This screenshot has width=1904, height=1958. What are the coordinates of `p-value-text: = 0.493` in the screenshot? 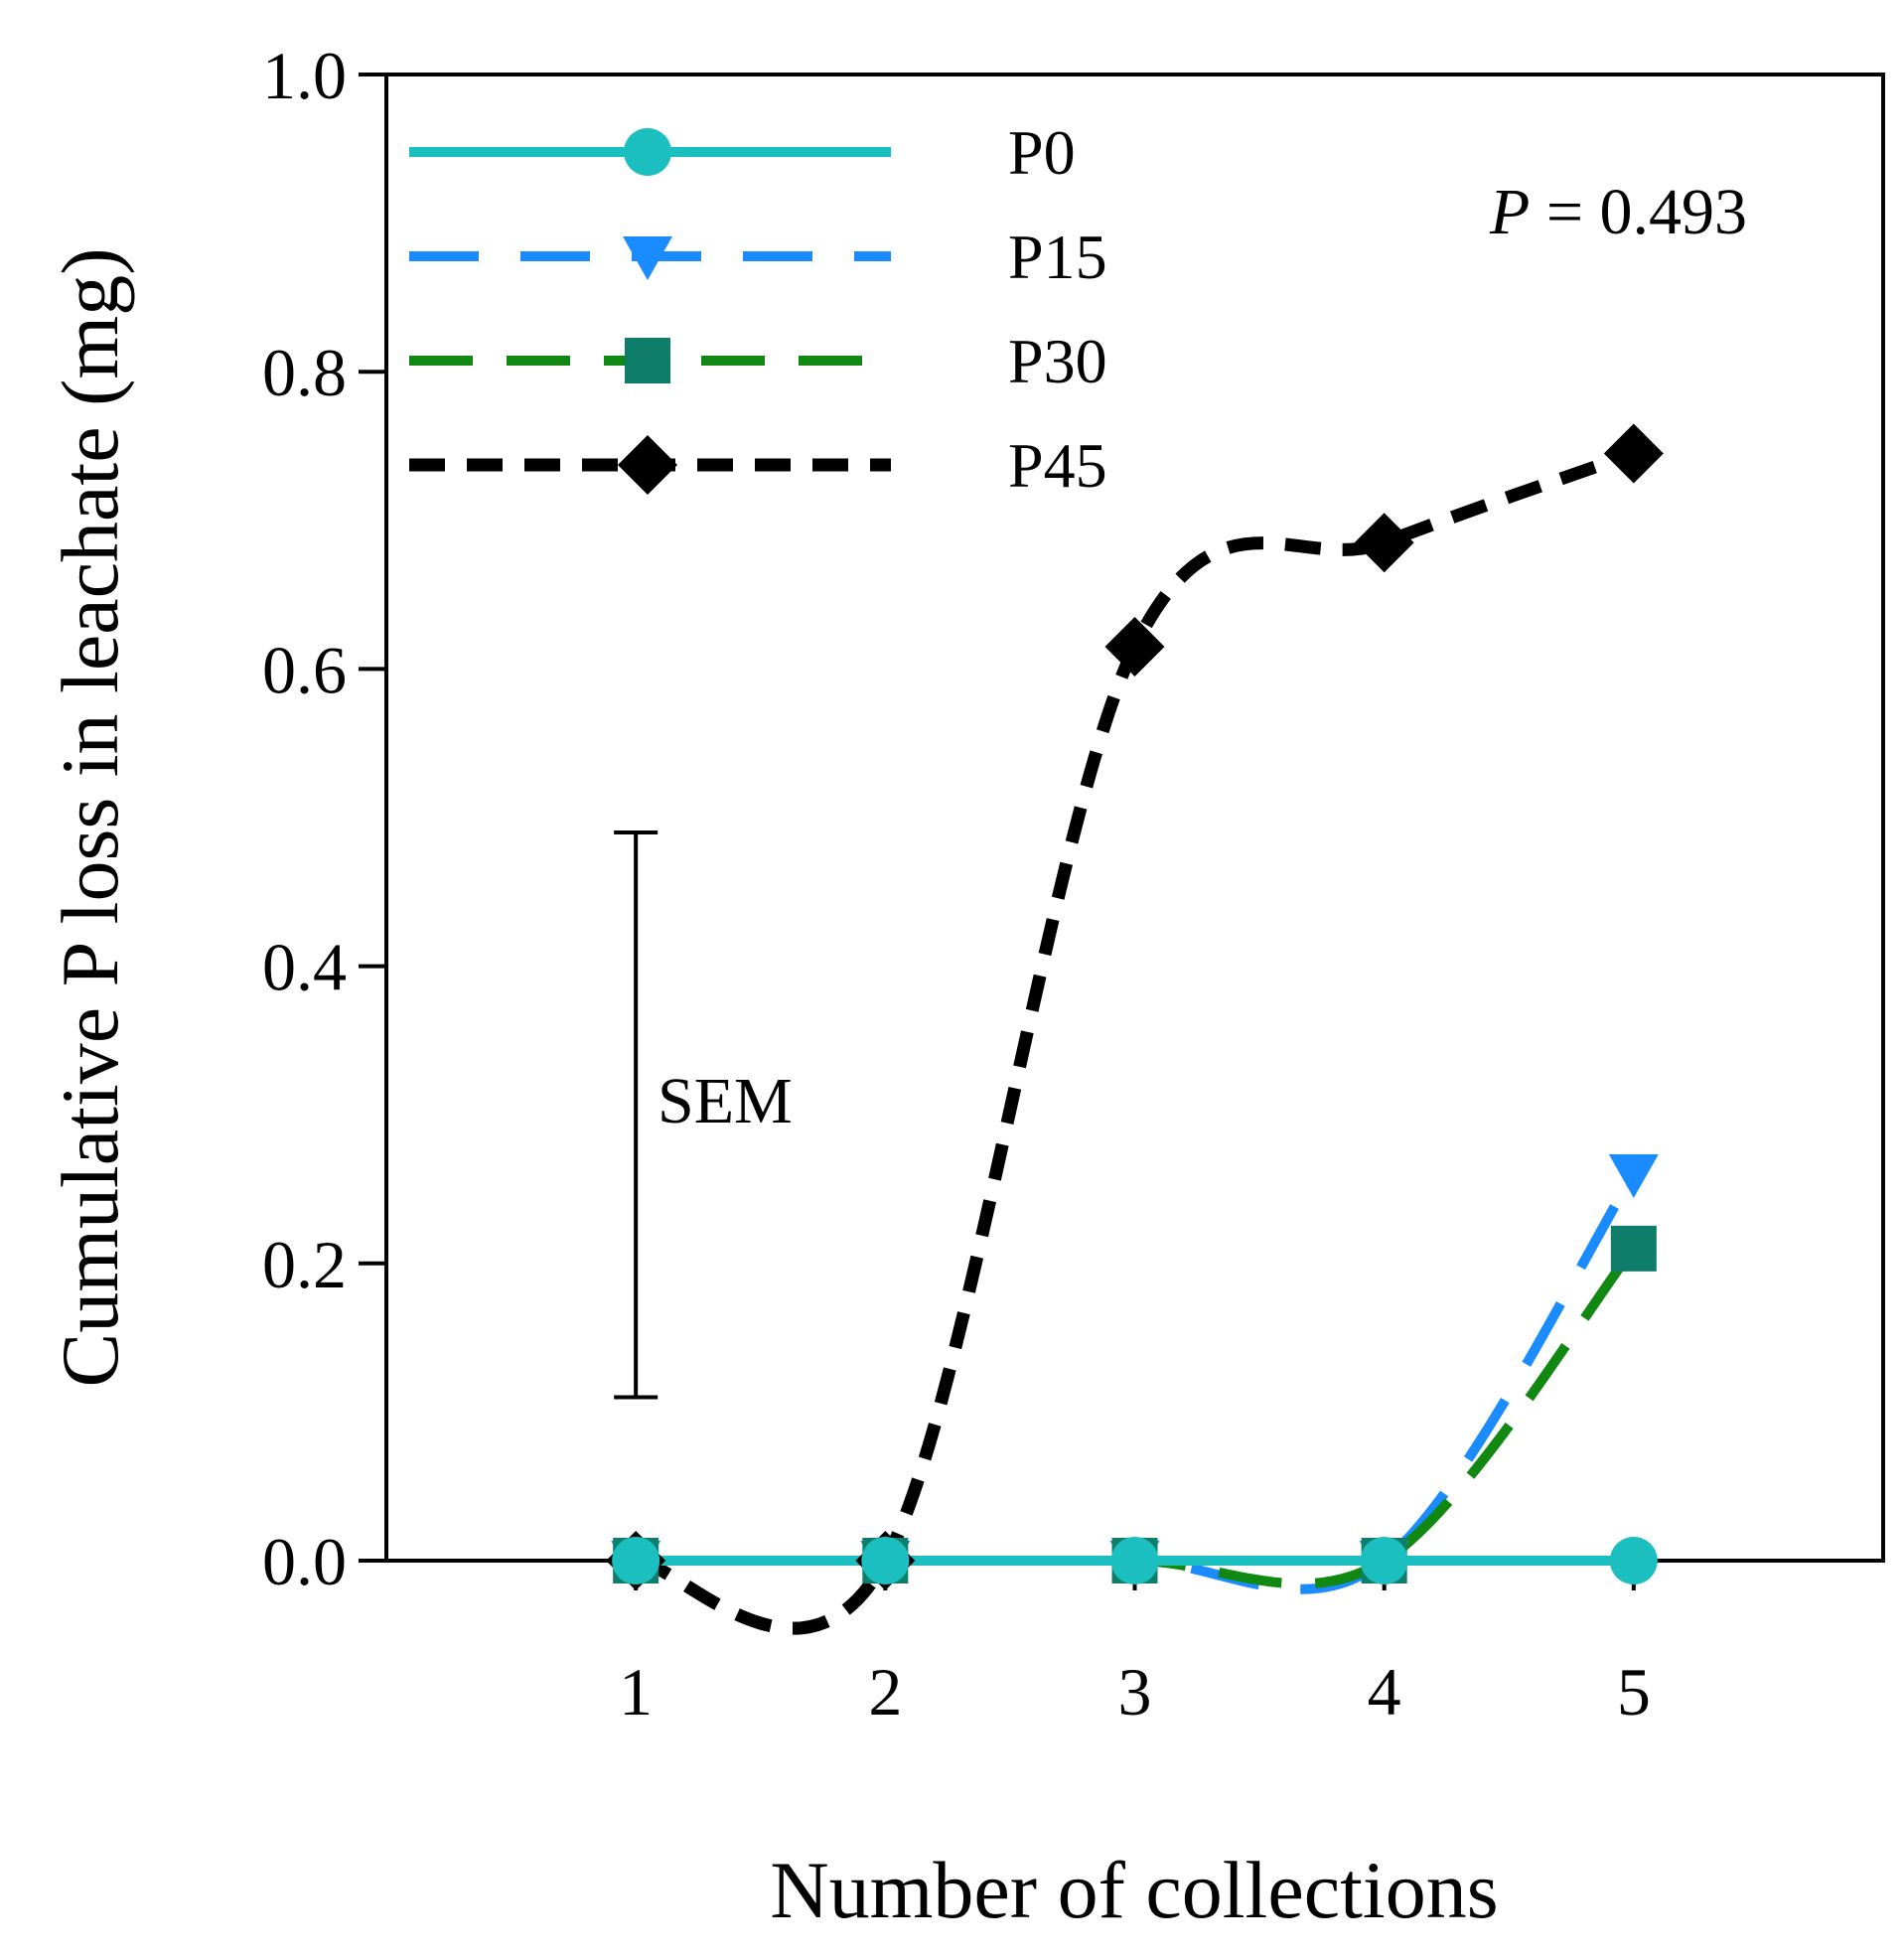 It's located at (1638, 212).